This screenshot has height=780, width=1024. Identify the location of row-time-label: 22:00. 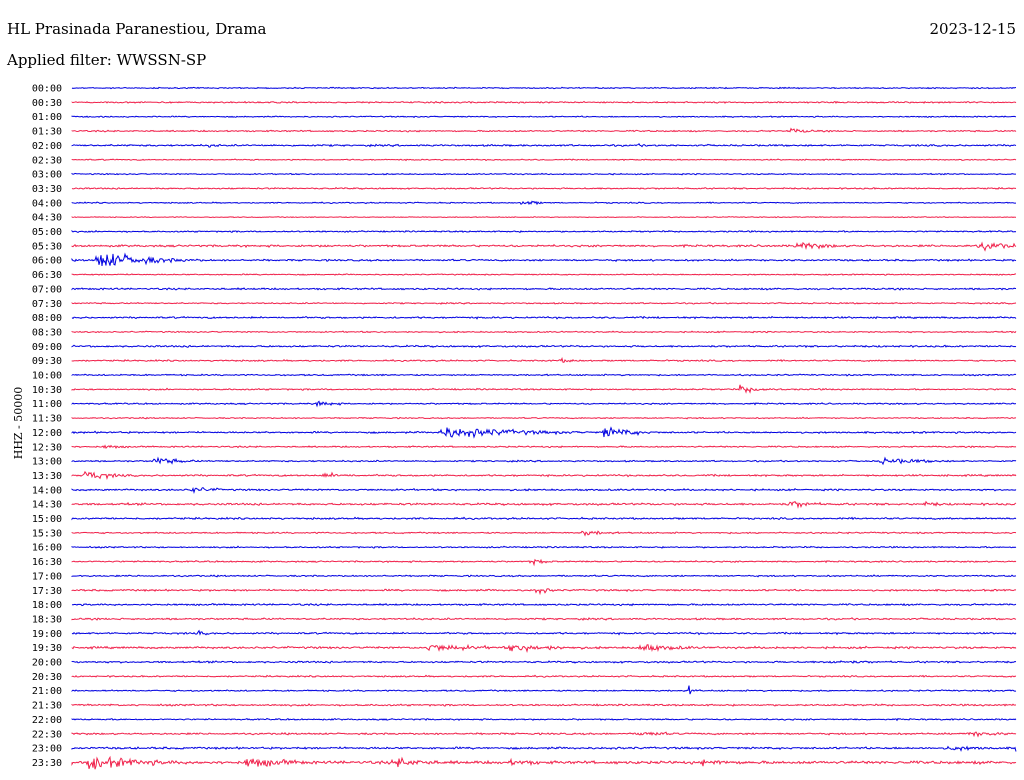
(47, 720).